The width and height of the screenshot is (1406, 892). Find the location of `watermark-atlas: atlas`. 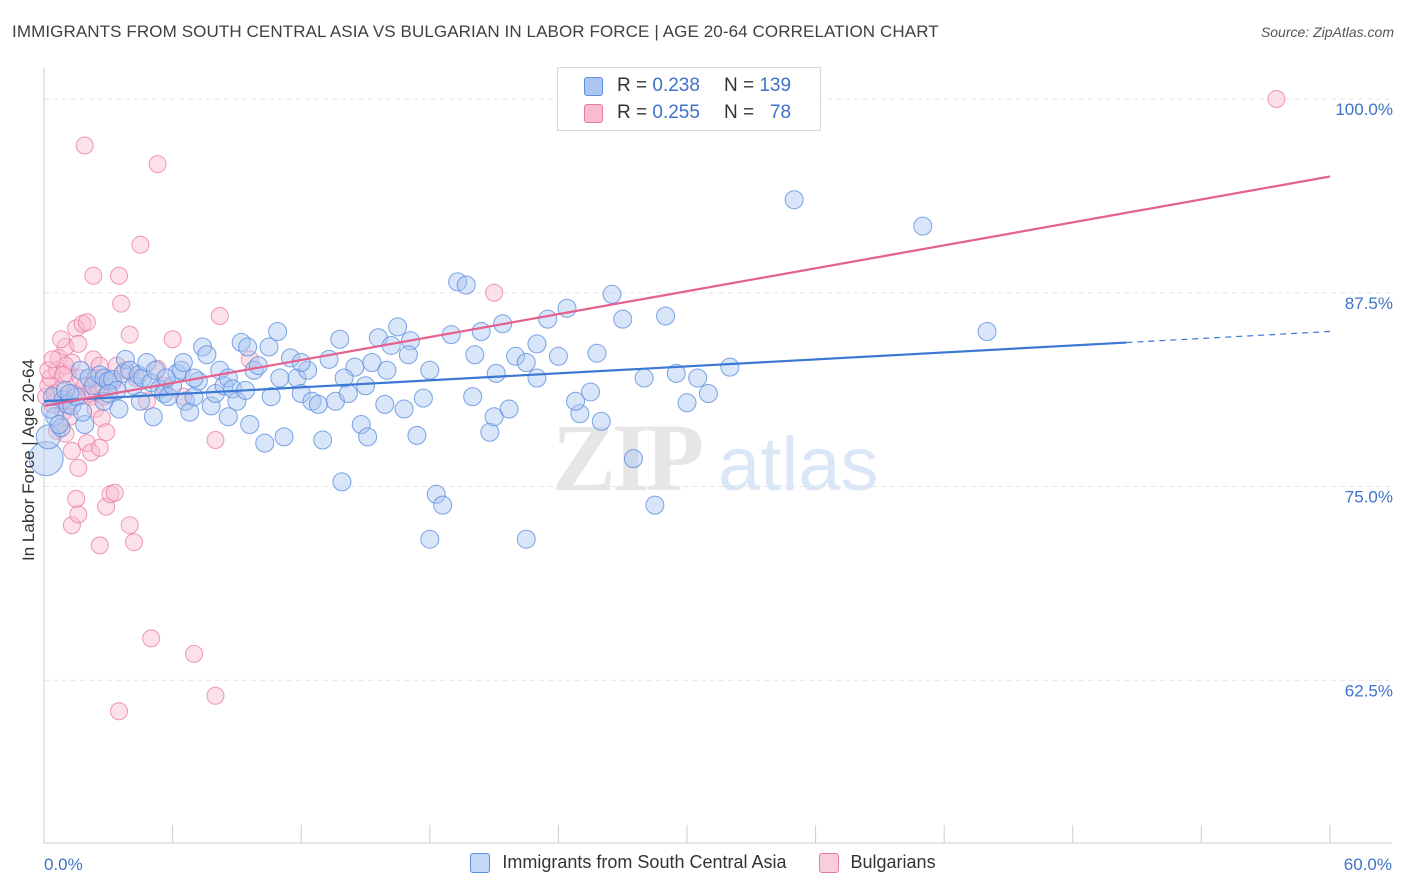

watermark-atlas: atlas is located at coordinates (798, 464).